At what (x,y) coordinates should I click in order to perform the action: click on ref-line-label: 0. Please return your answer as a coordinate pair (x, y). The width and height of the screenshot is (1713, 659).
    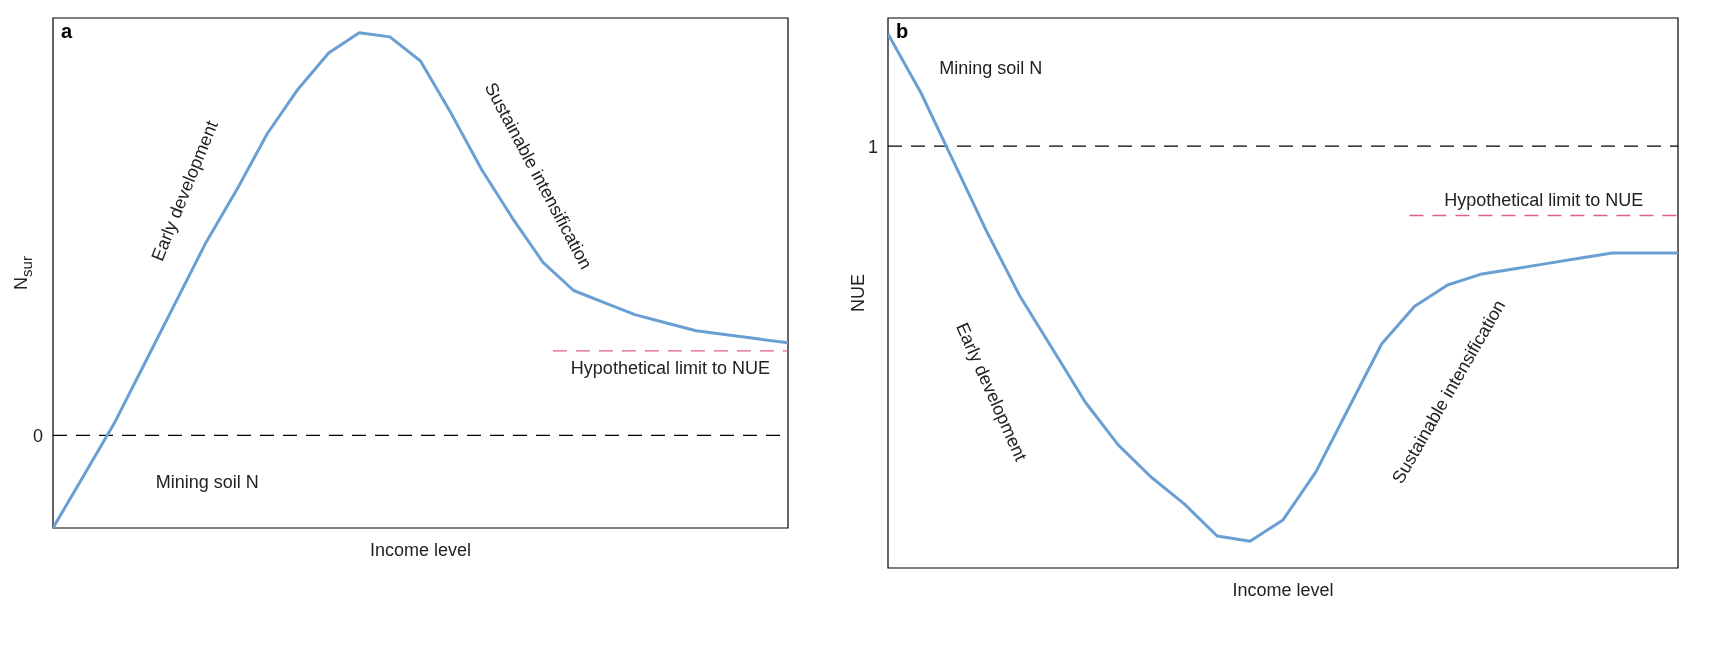
    Looking at the image, I should click on (37, 435).